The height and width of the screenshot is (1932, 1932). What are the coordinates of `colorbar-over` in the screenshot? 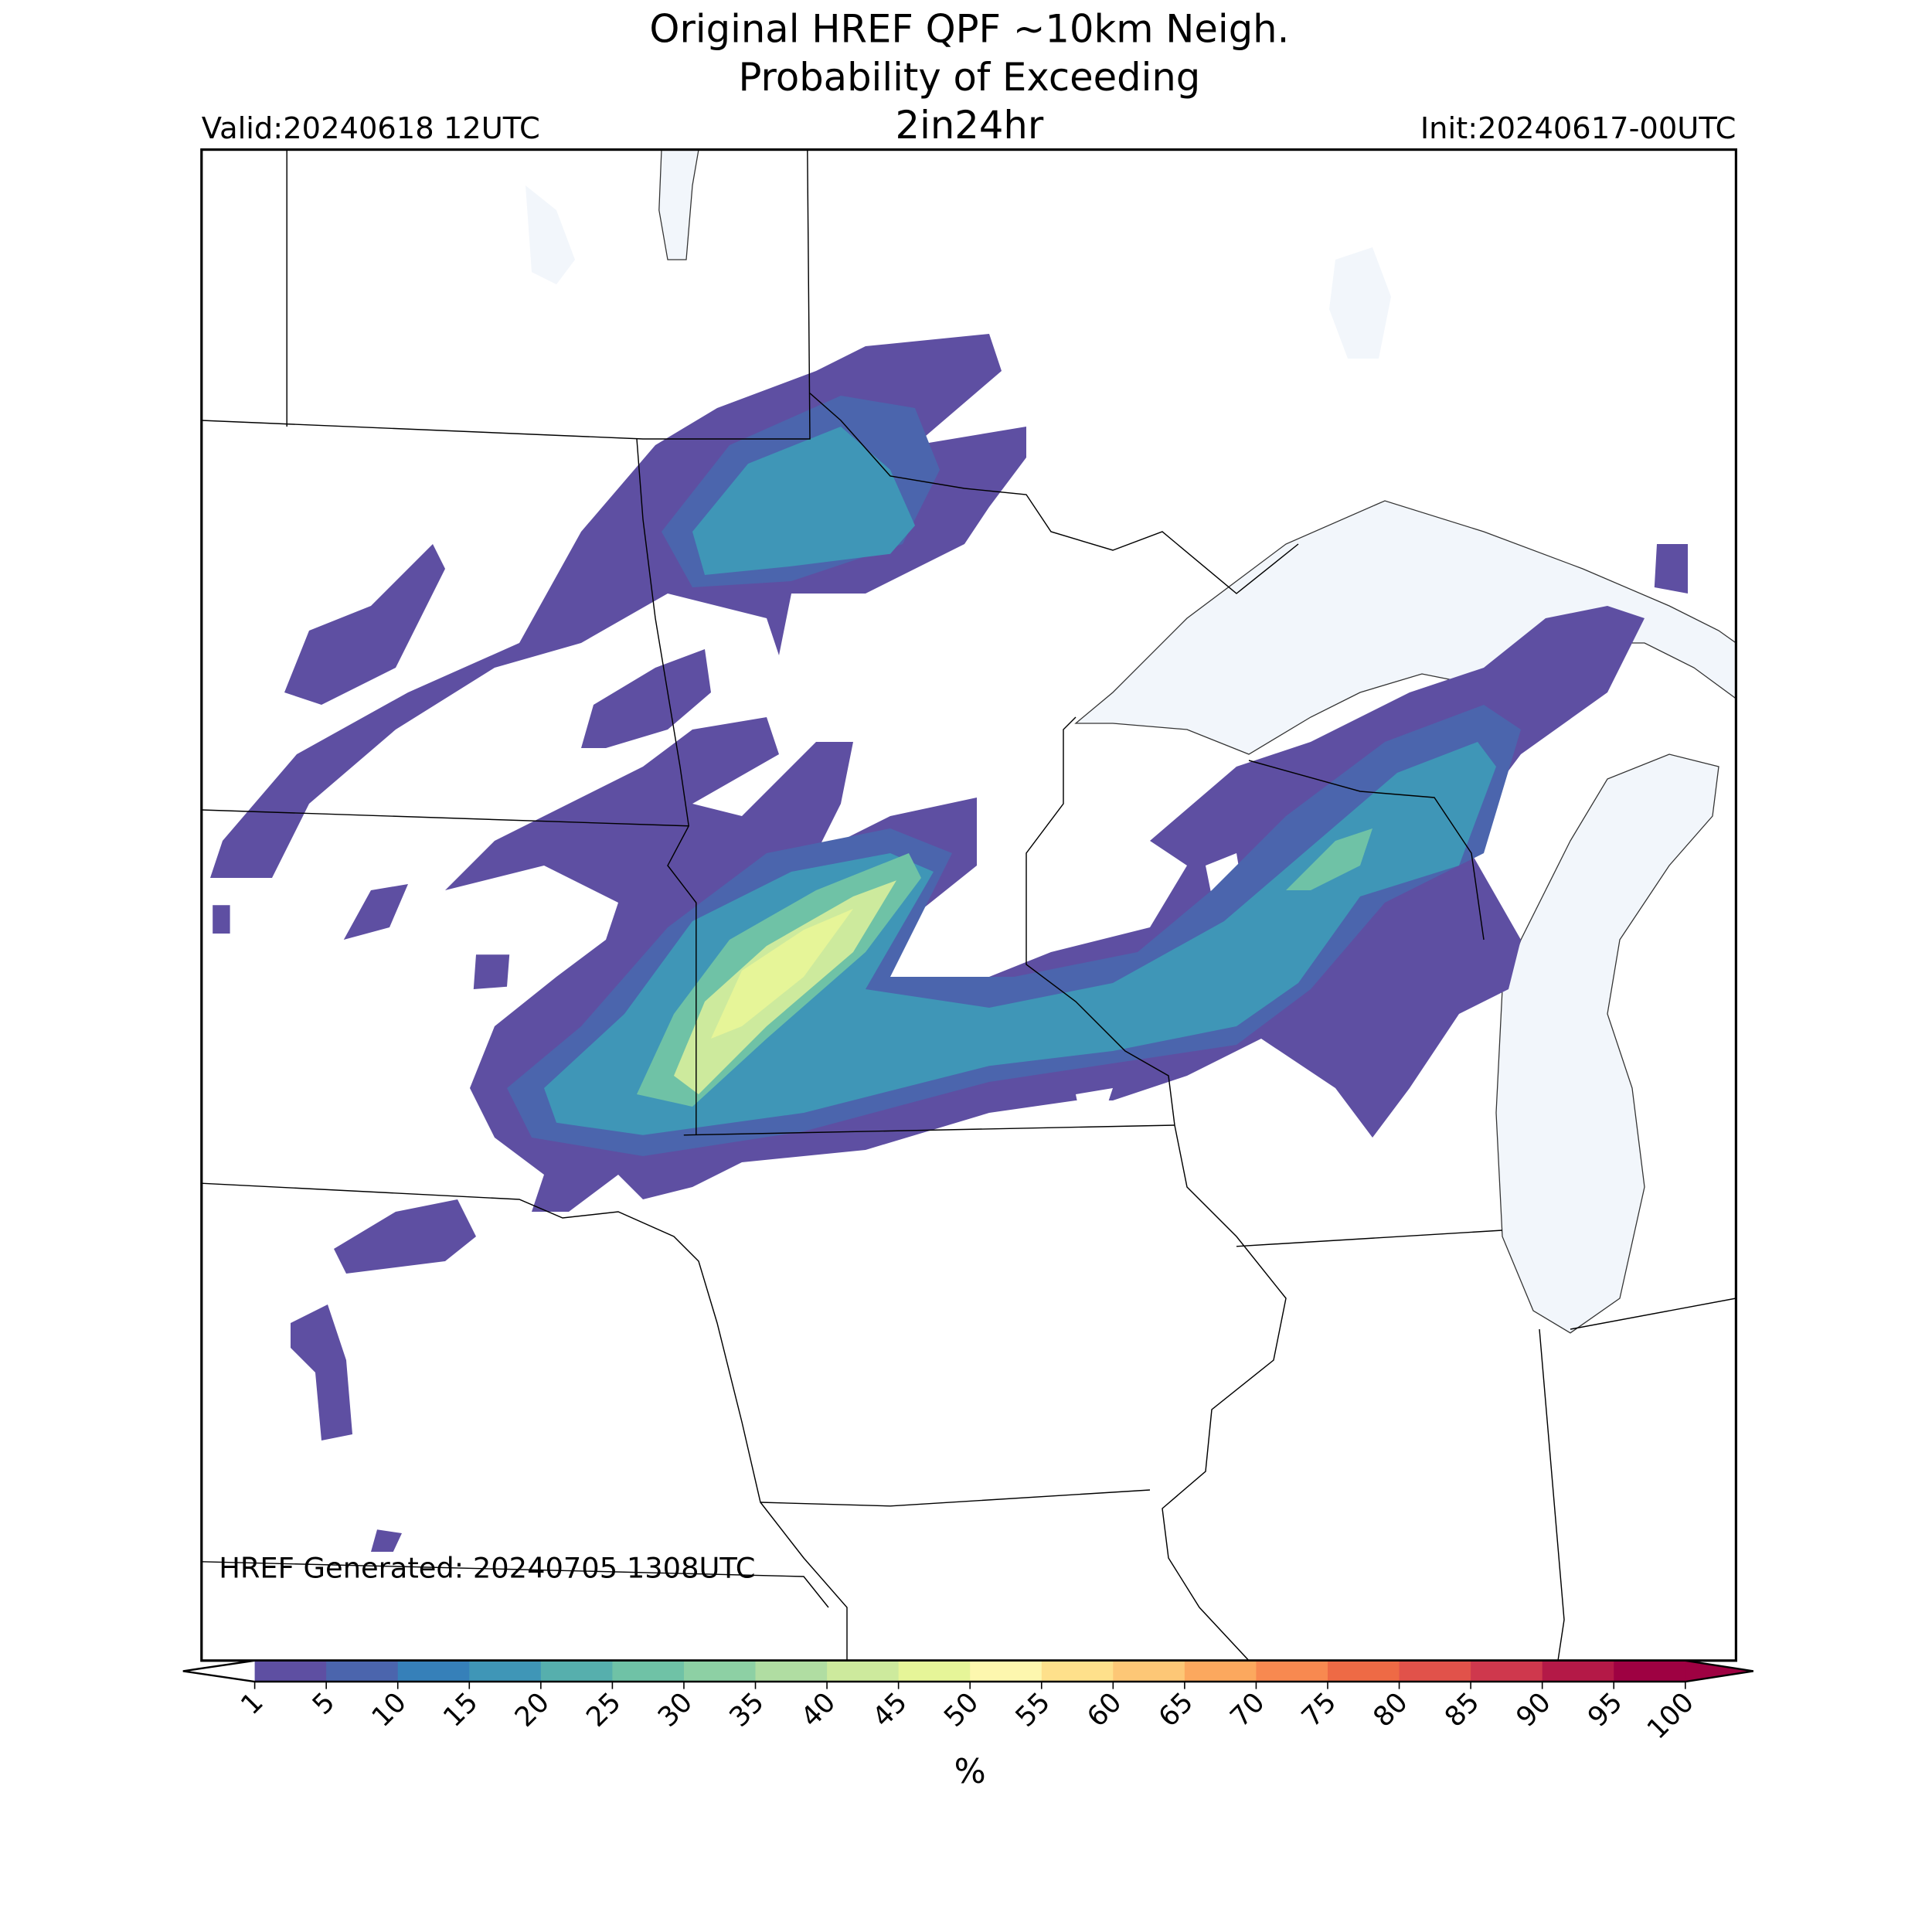 It's located at (1719, 1671).